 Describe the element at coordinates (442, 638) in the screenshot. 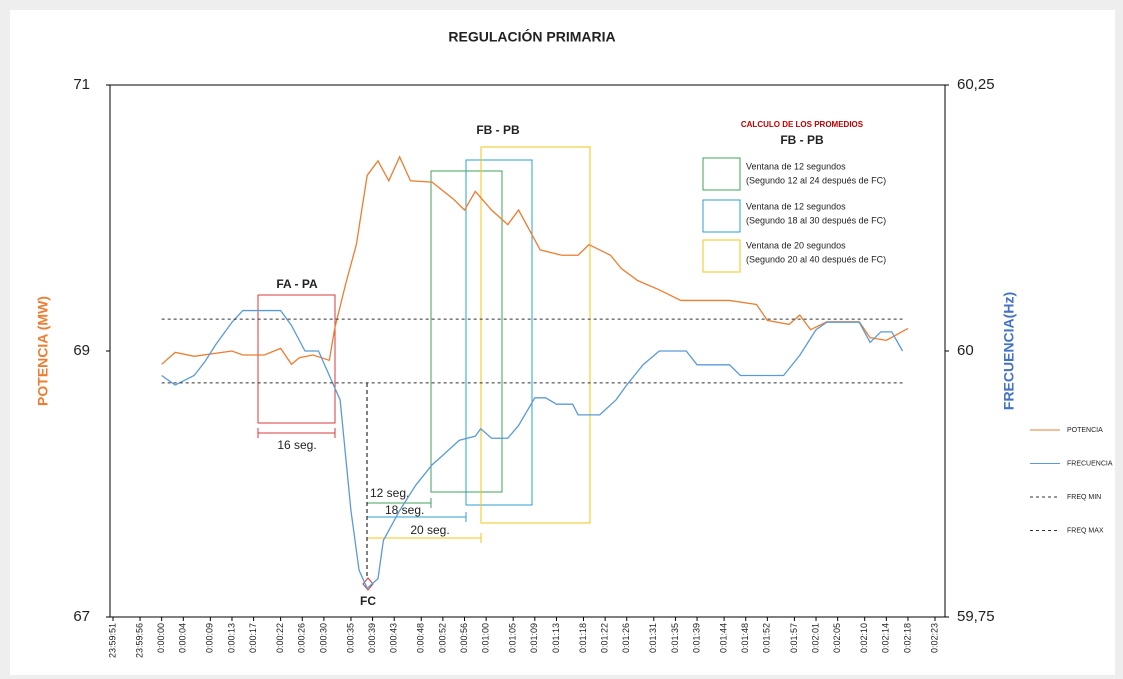

I see `x-tick-label: 0:00:52` at that location.